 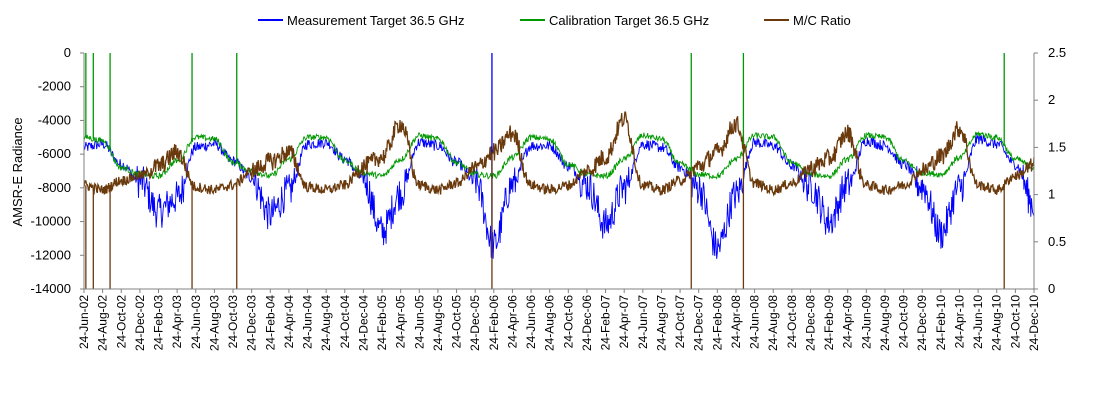 I want to click on x-tick-label: 24-Oct-05, so click(x=457, y=322).